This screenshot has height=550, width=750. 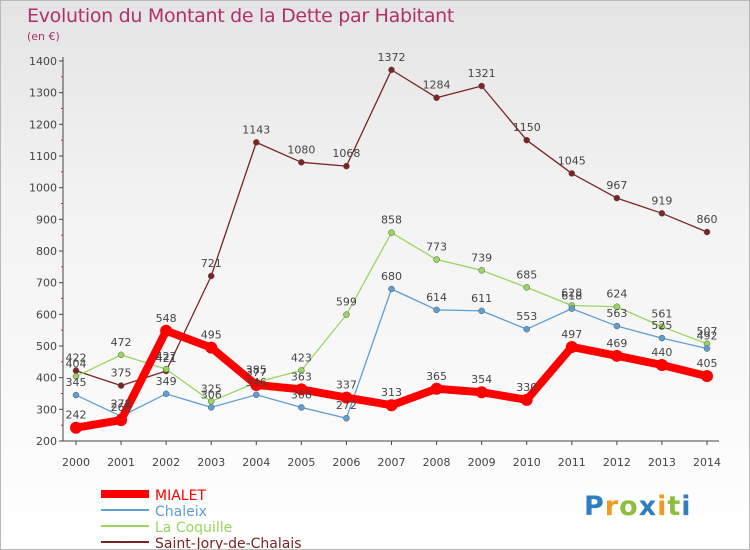 What do you see at coordinates (46, 314) in the screenshot?
I see `y-tick-label: 600` at bounding box center [46, 314].